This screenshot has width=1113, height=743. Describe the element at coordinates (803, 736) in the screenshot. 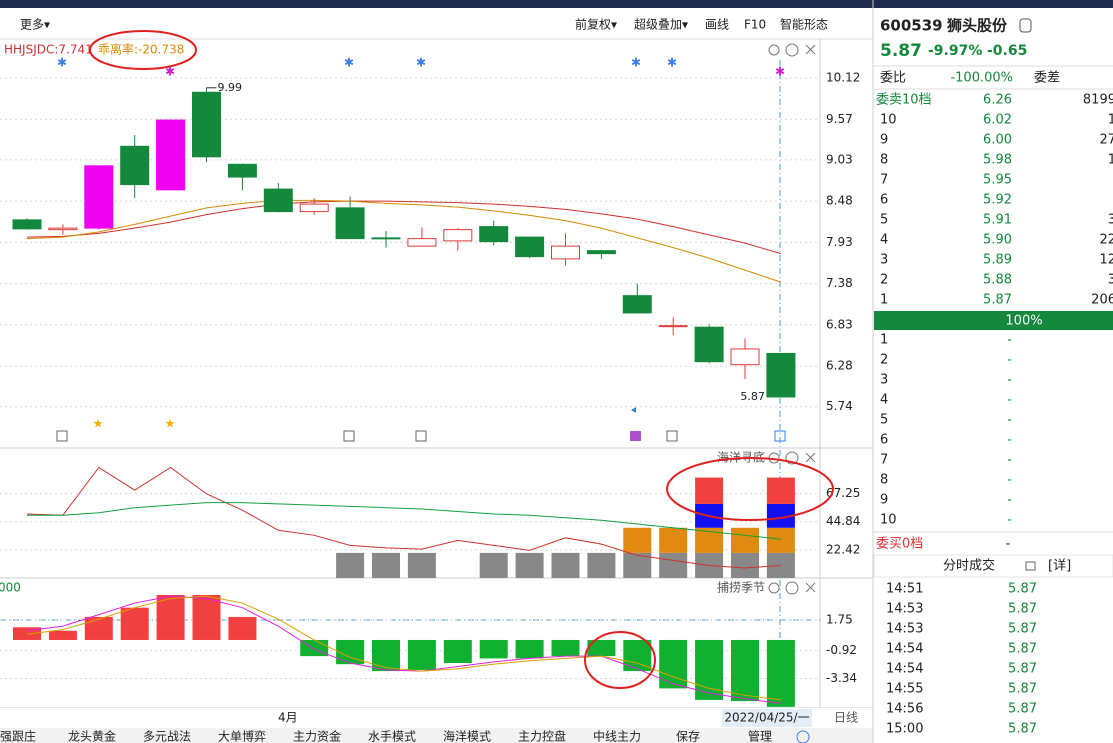

I see `tab-scroll` at that location.